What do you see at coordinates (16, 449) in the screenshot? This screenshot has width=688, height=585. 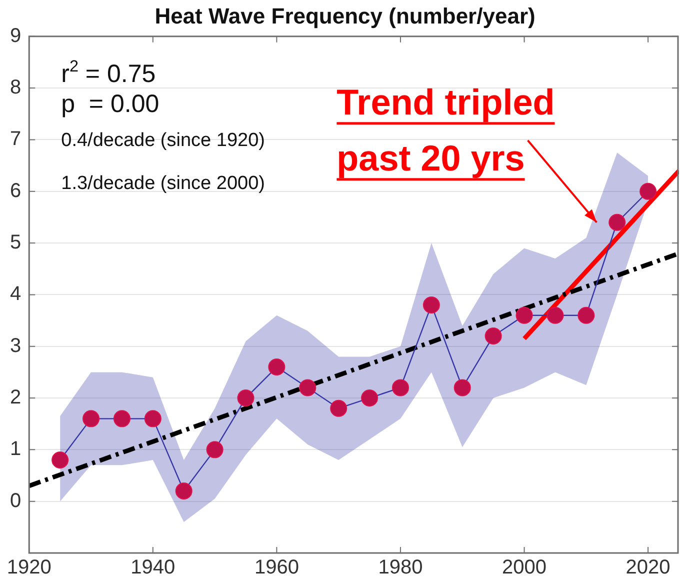 I see `y-tick-label: 1` at bounding box center [16, 449].